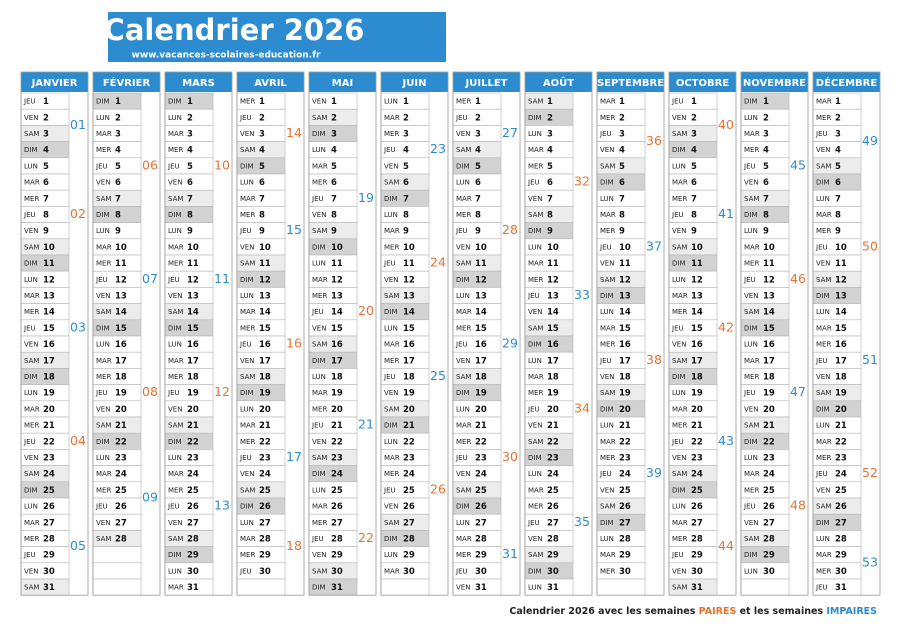 The width and height of the screenshot is (900, 636). Describe the element at coordinates (798, 505) in the screenshot. I see `week-number: 48` at that location.